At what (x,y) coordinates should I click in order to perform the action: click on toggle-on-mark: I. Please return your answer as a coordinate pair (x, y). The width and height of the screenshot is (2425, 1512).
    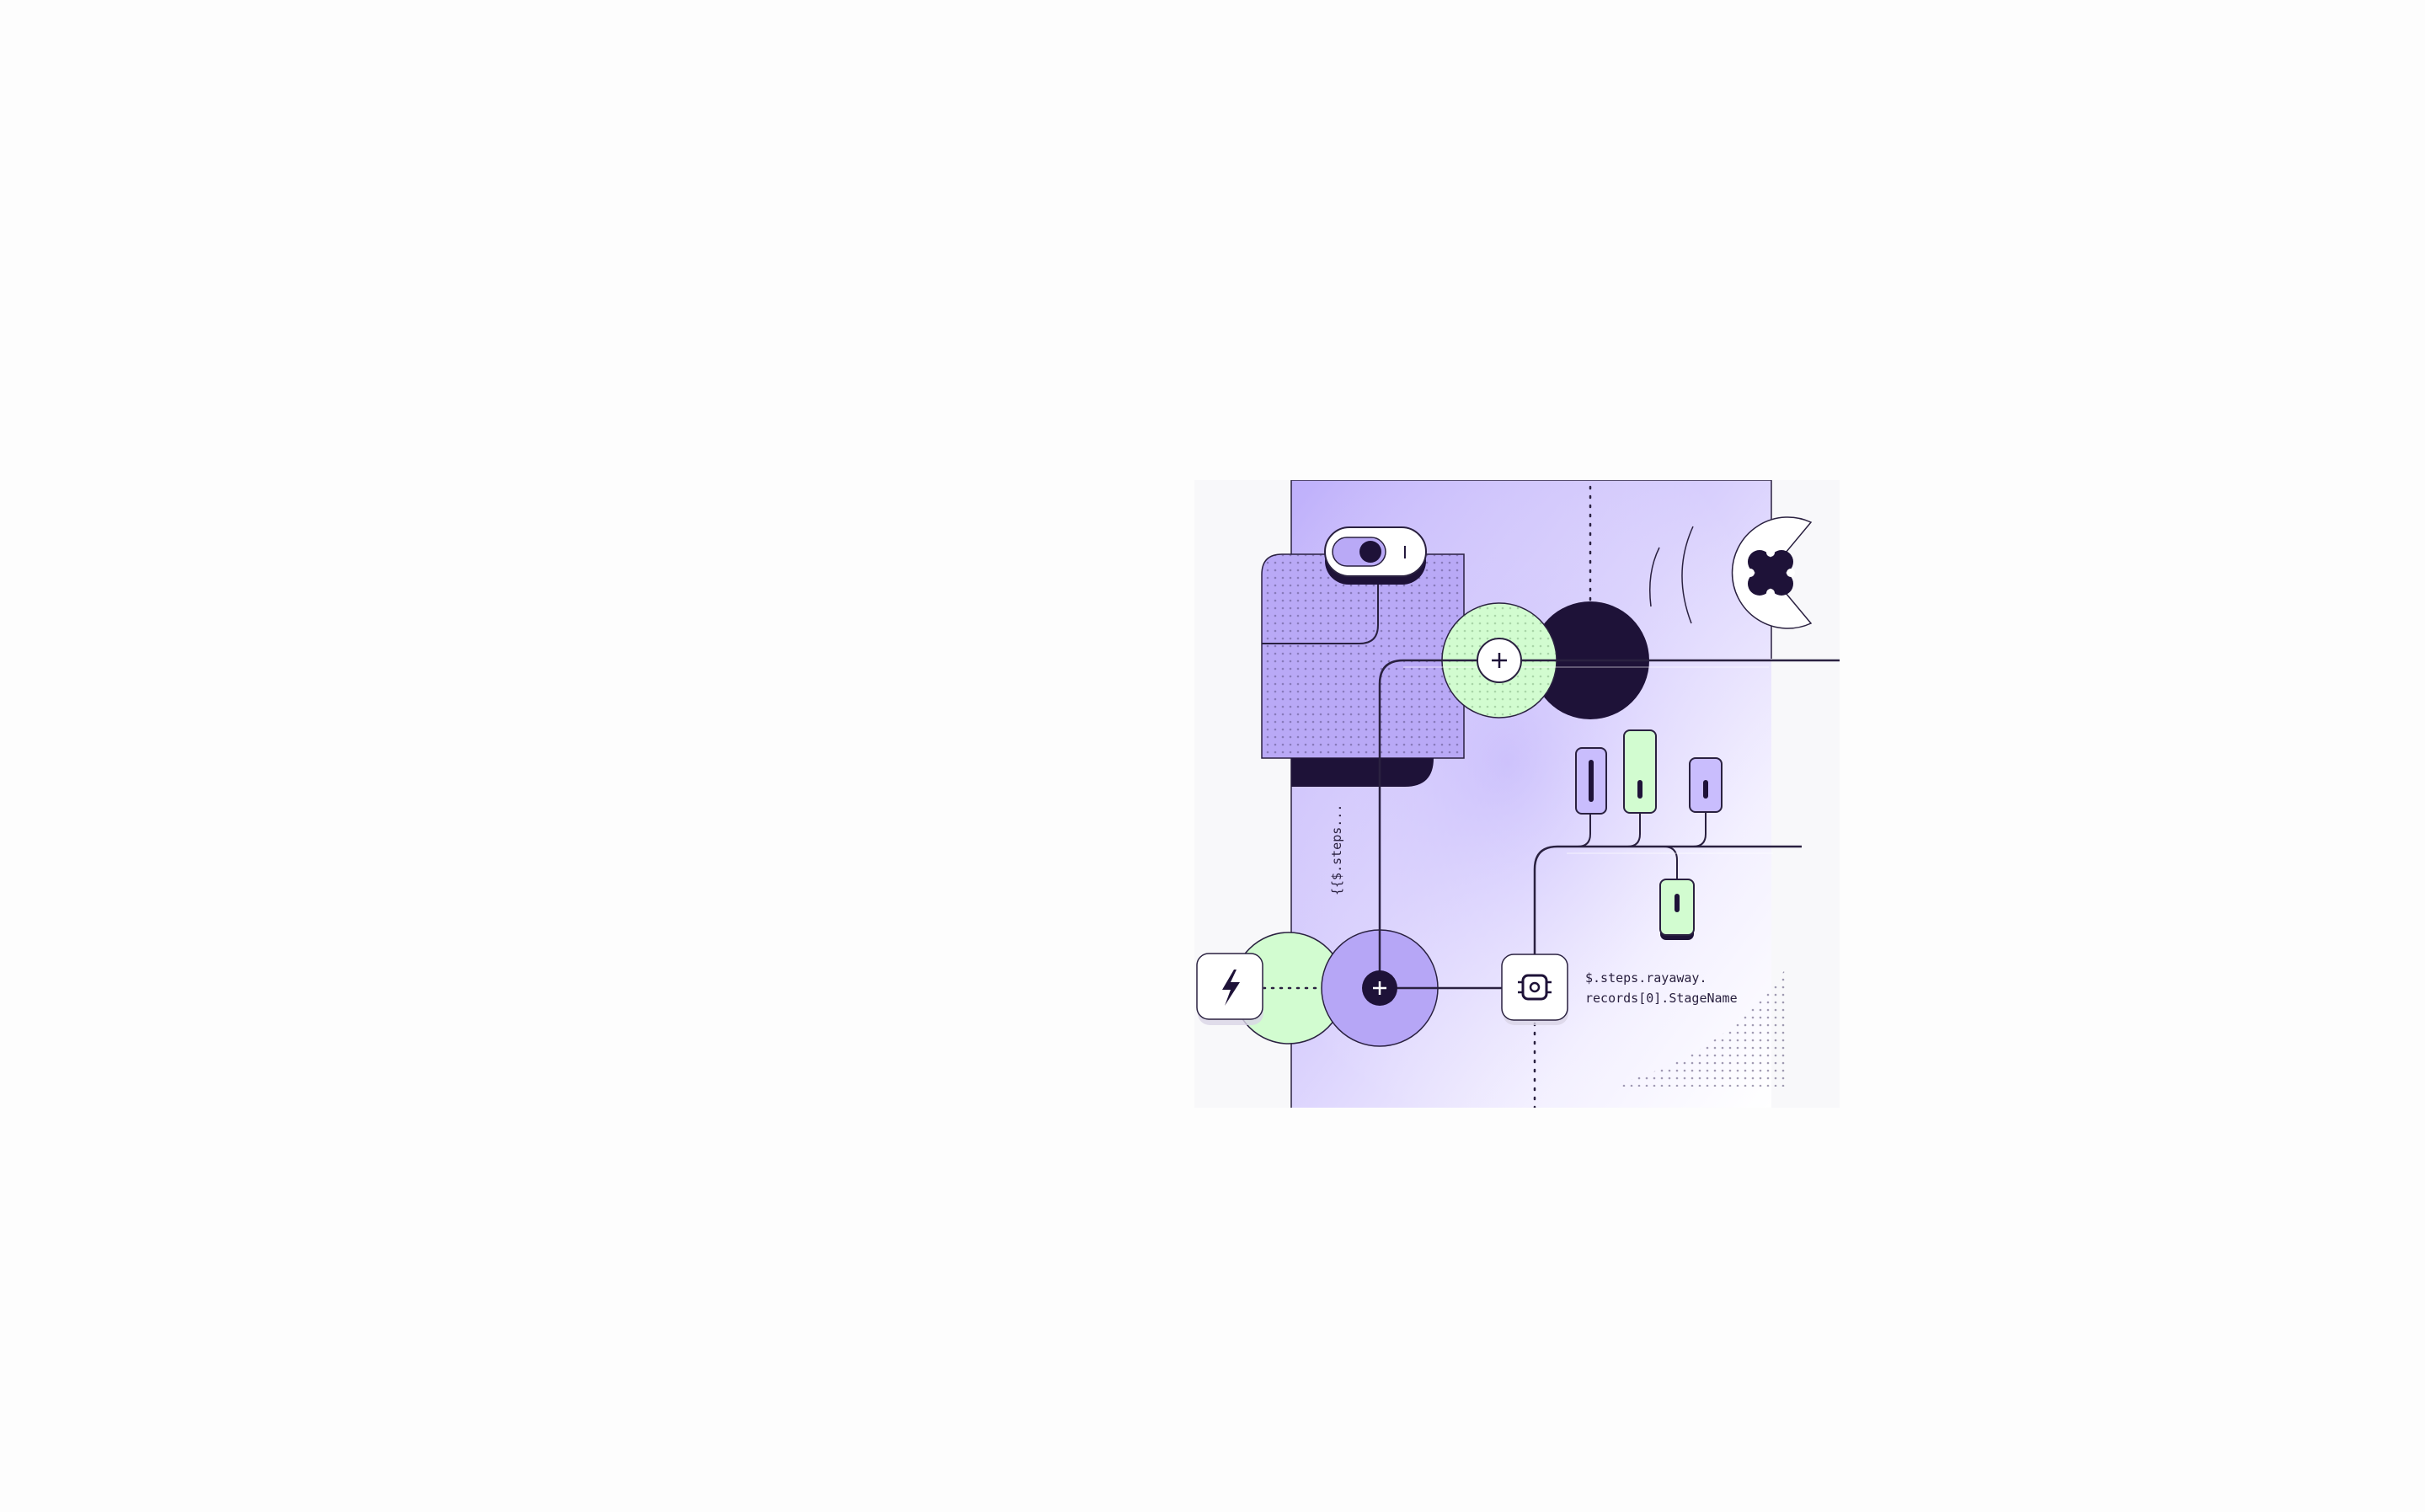
    Looking at the image, I should click on (1404, 552).